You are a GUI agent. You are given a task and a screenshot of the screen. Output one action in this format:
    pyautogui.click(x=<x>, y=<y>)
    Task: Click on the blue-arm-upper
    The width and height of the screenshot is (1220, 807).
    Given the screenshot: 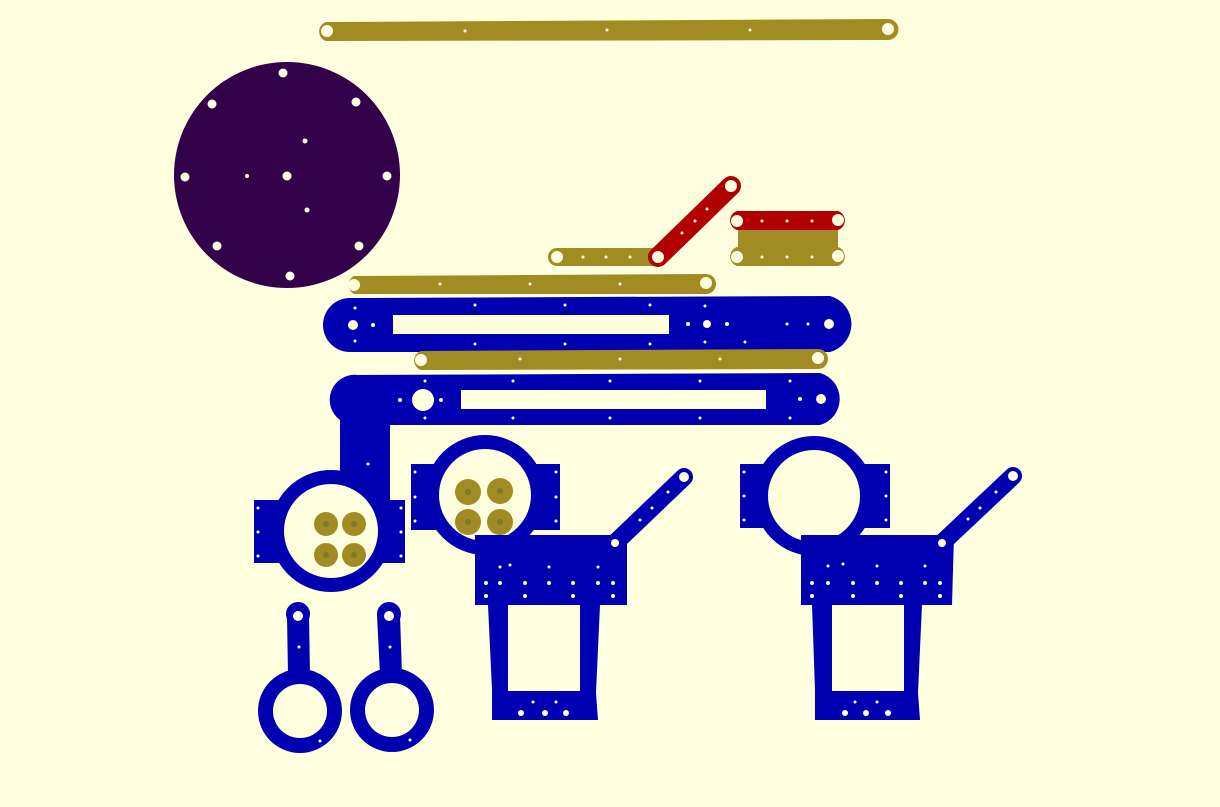 What is the action you would take?
    pyautogui.click(x=587, y=324)
    